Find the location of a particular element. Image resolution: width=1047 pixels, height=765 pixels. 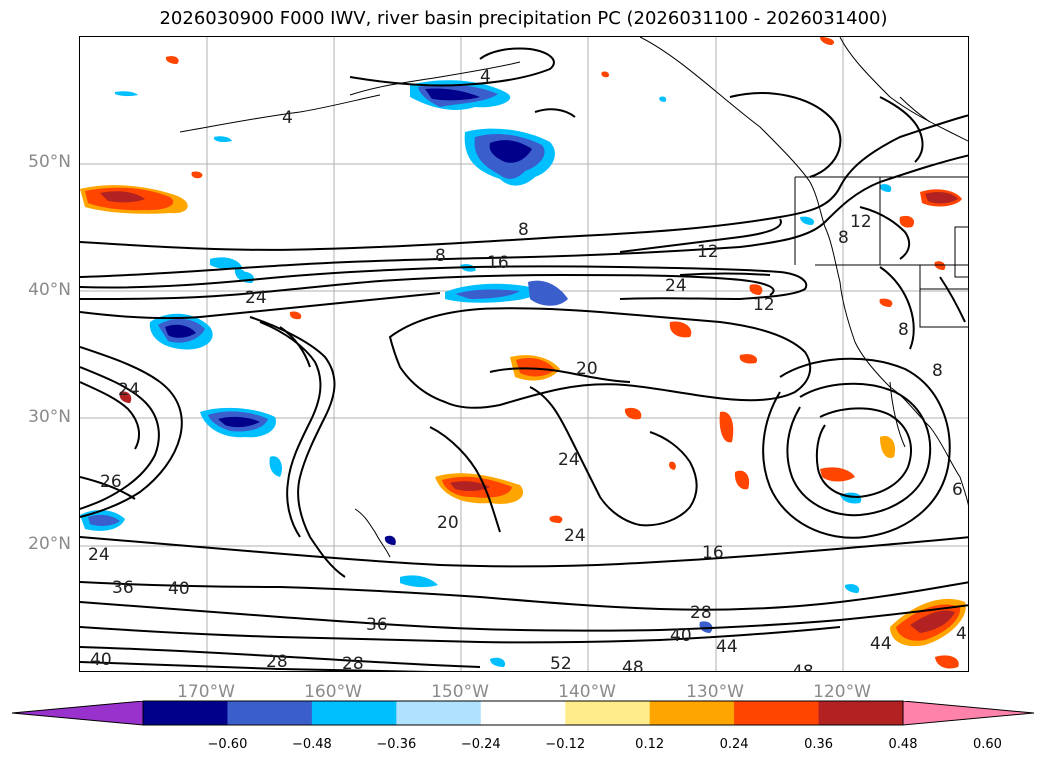

colorbar-tick-label: 0.36 is located at coordinates (819, 744).